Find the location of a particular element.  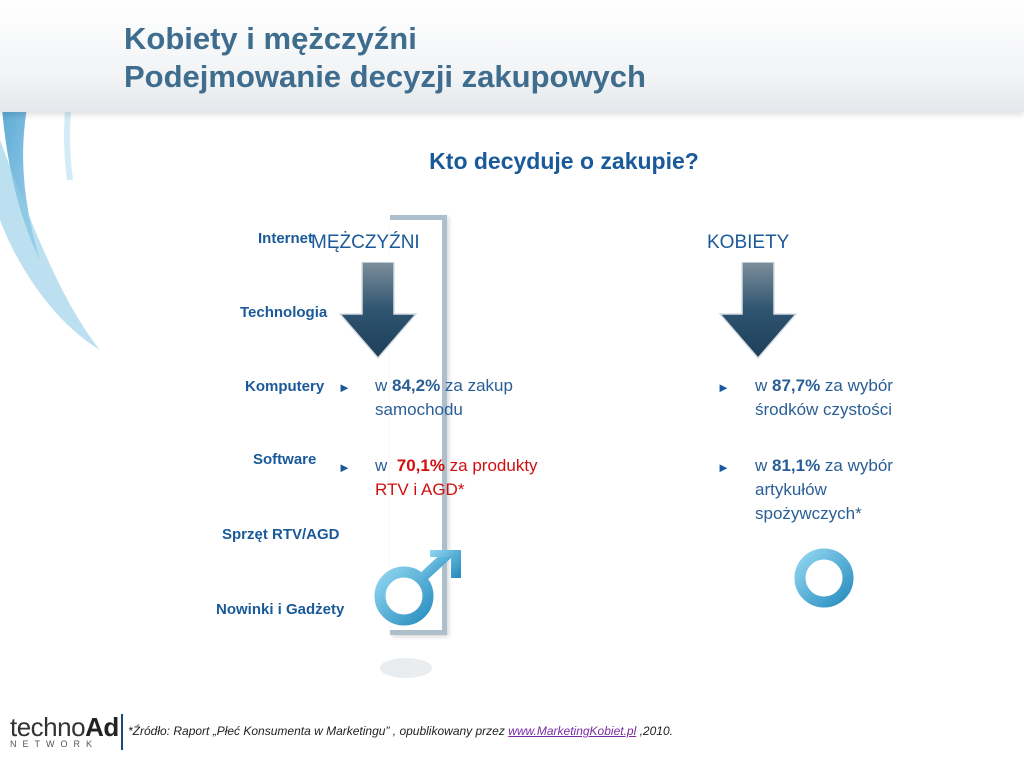

label-komputery: Komputery is located at coordinates (285, 386).